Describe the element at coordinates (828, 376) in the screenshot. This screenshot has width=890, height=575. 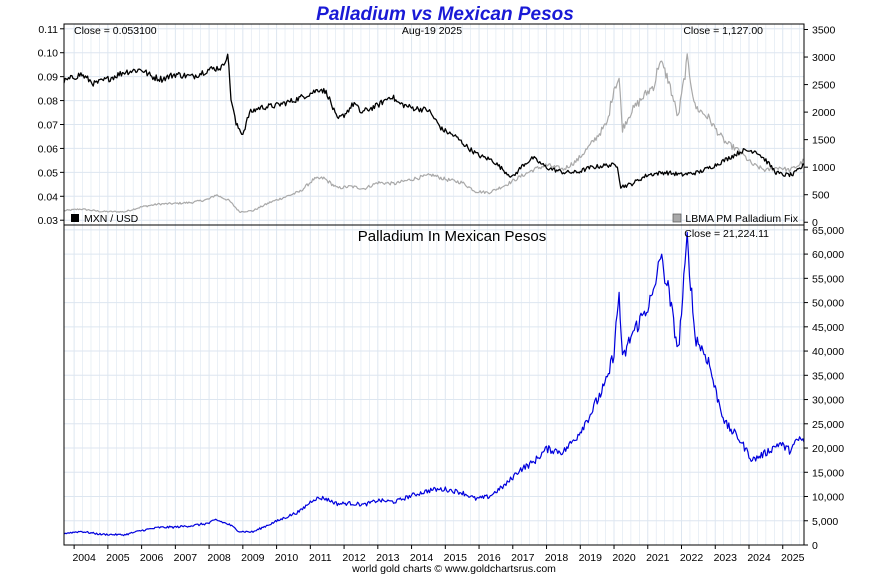
I see `right-tick-label: 35,000` at that location.